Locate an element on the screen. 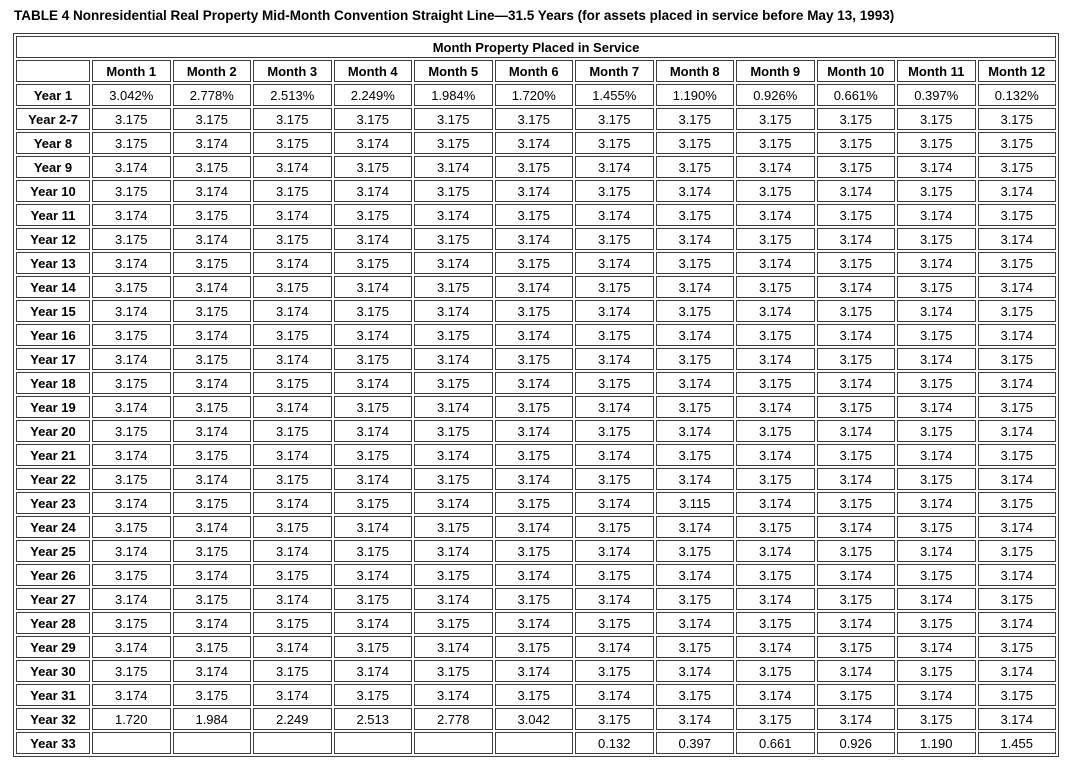 The image size is (1073, 761). row-label: Year 22 is located at coordinates (53, 479).